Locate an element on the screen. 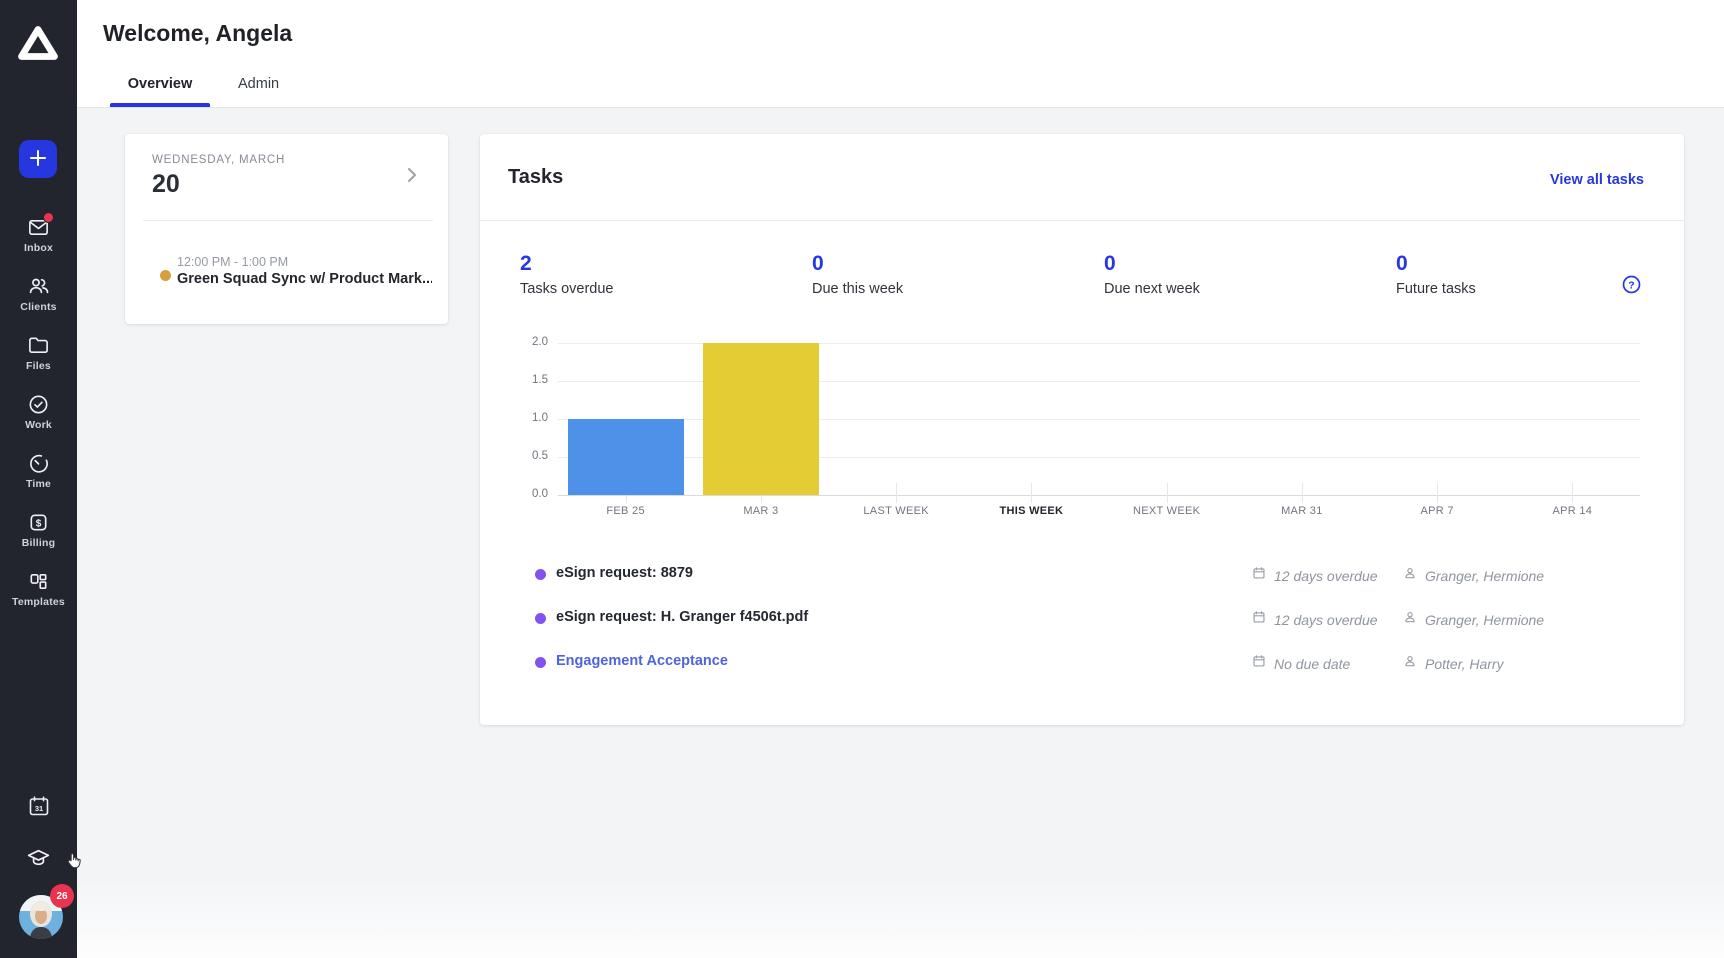 The height and width of the screenshot is (958, 1724). x-axis-label: FEB 25 is located at coordinates (625, 511).